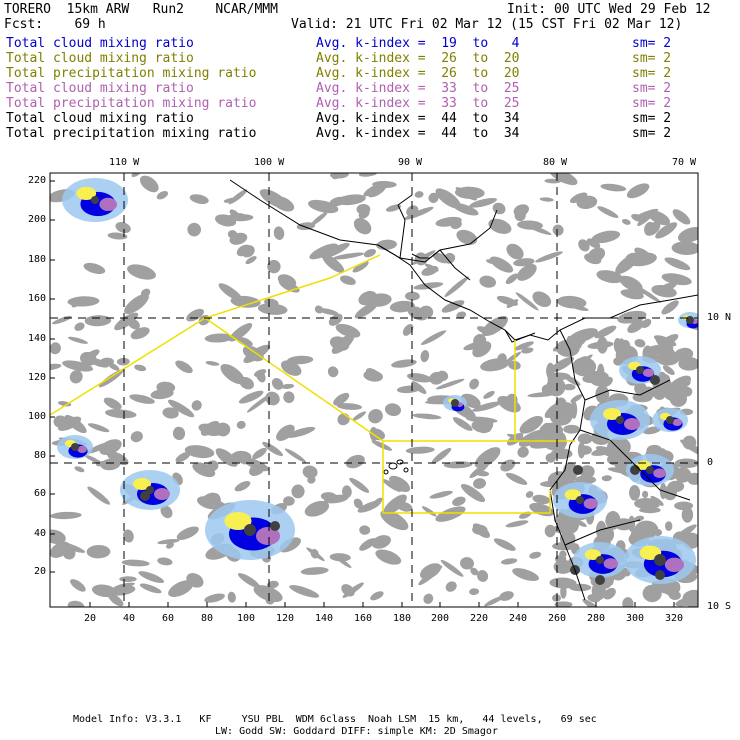 This screenshot has height=740, width=740. Describe the element at coordinates (39, 533) in the screenshot. I see `y-tick-label: 40` at that location.